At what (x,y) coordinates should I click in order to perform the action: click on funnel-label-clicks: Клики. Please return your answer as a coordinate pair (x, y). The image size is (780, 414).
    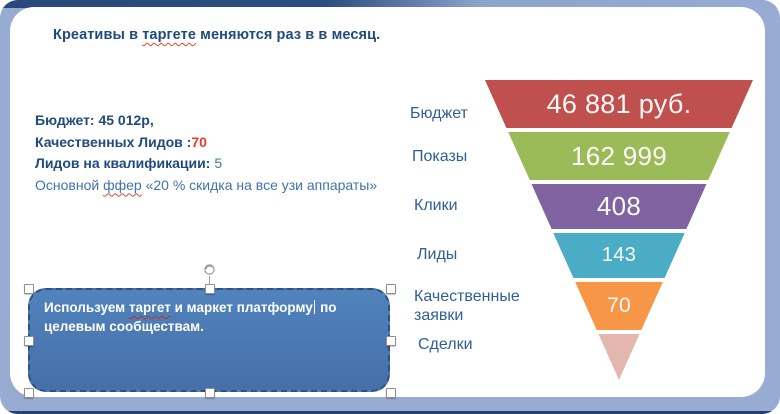
    Looking at the image, I should click on (436, 205).